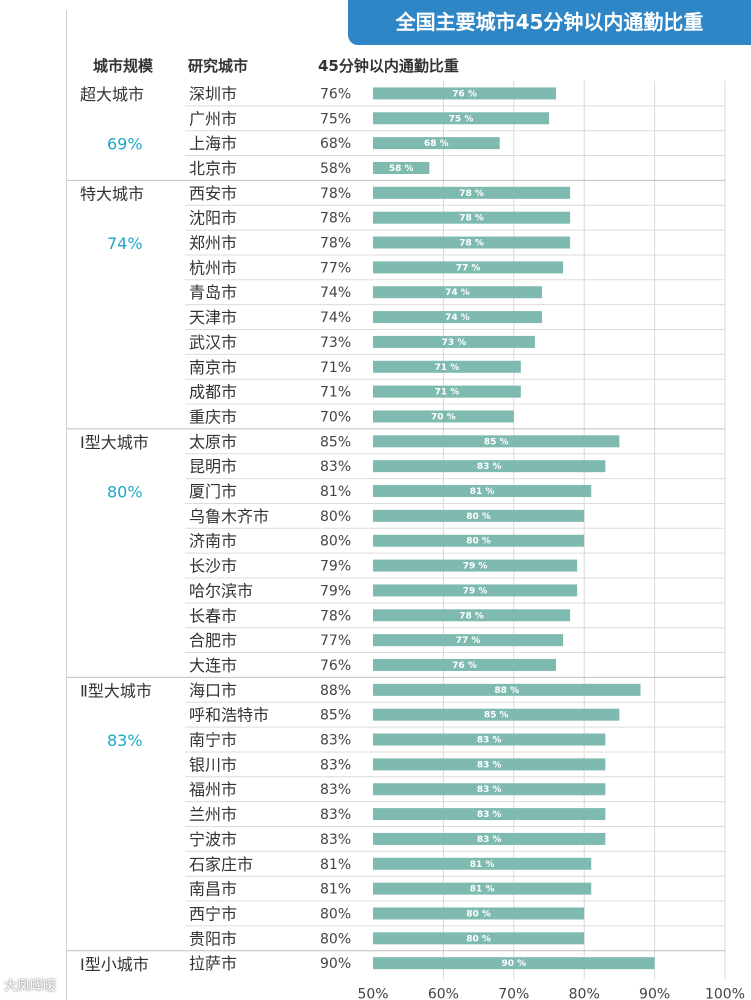 The width and height of the screenshot is (751, 1000). I want to click on city-label: 拉萨市, so click(213, 963).